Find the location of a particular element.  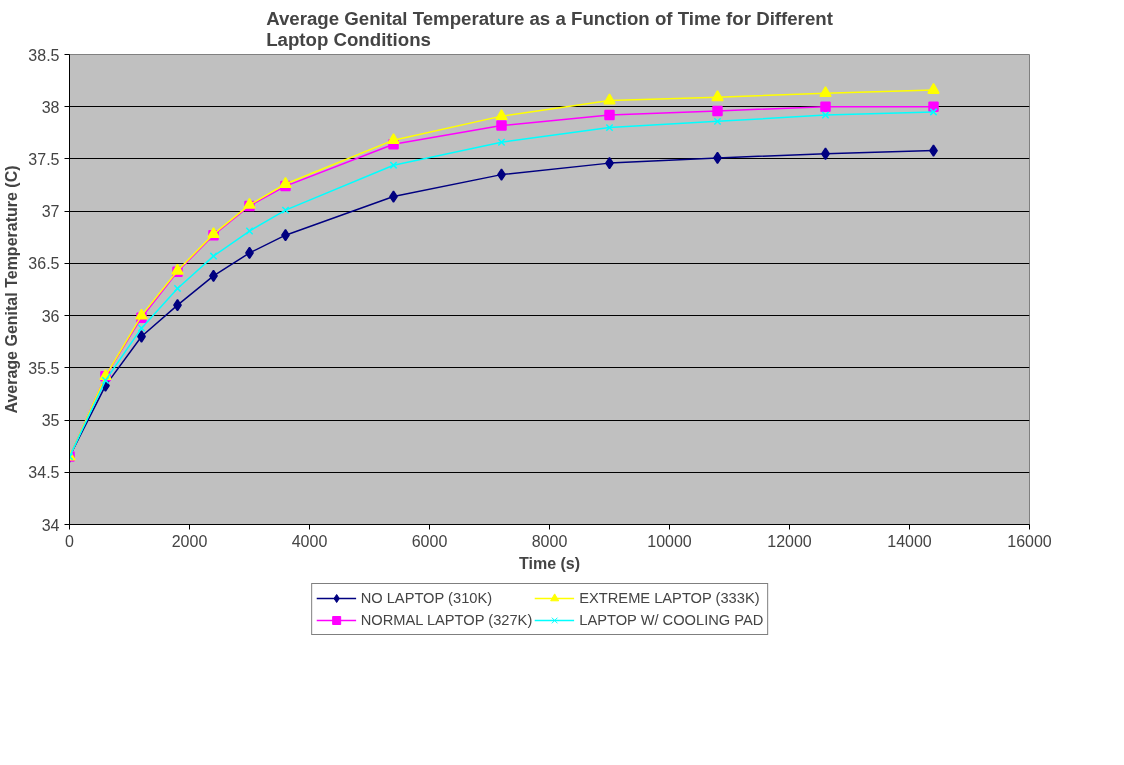

x-tick-label: 6000 is located at coordinates (429, 541).